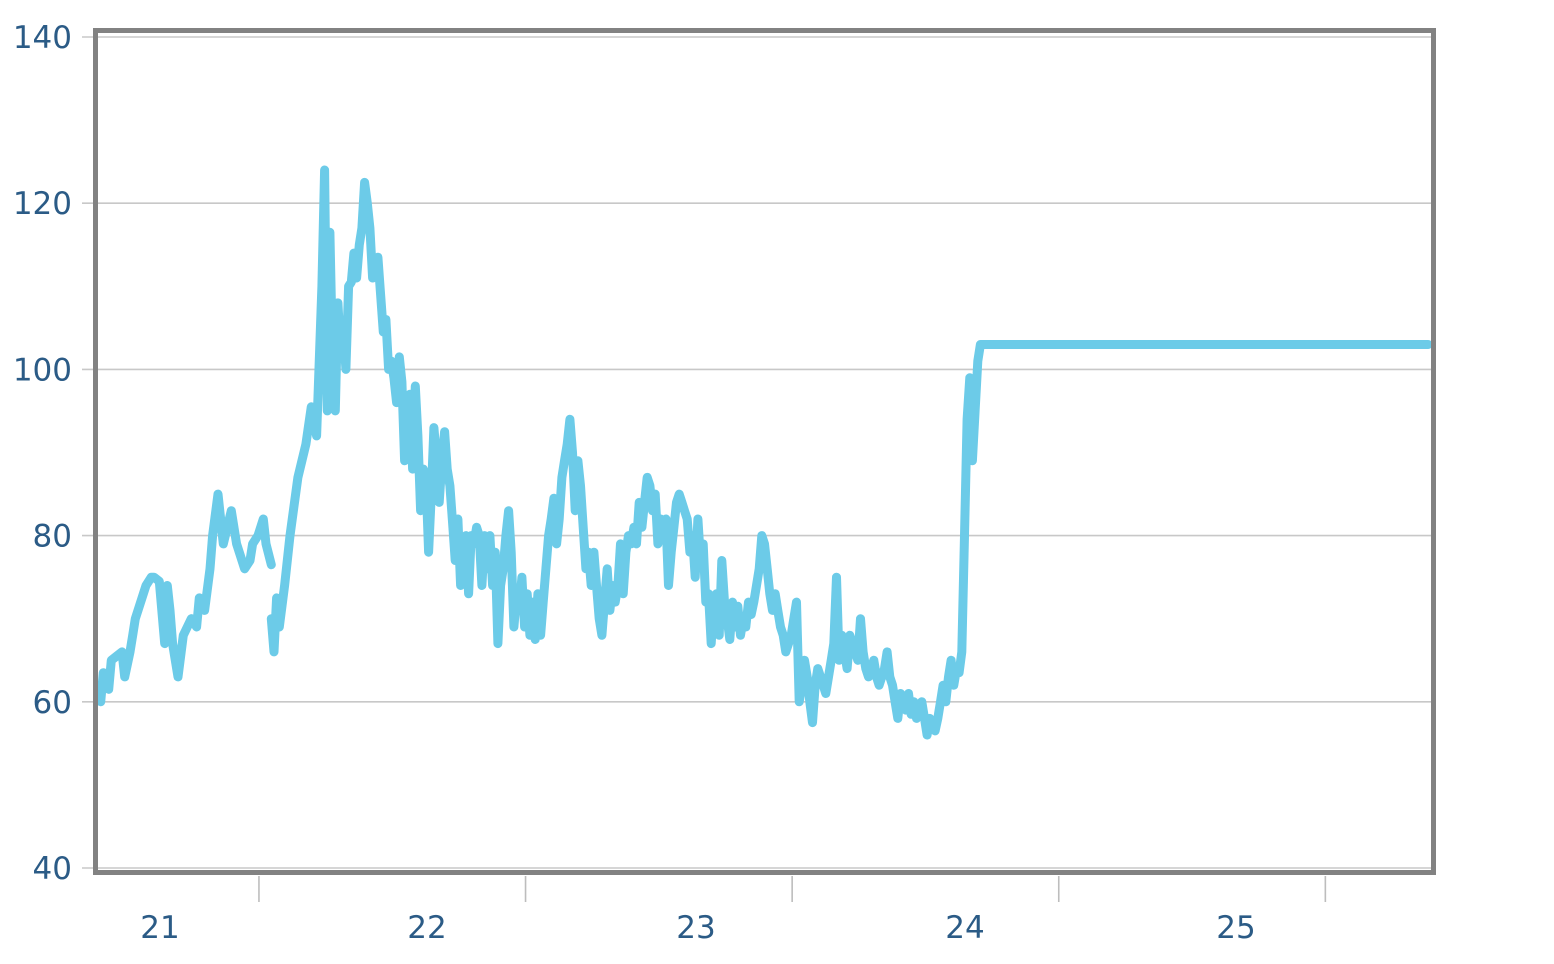 This screenshot has width=1554, height=964. I want to click on y-tick-label: 120, so click(42, 204).